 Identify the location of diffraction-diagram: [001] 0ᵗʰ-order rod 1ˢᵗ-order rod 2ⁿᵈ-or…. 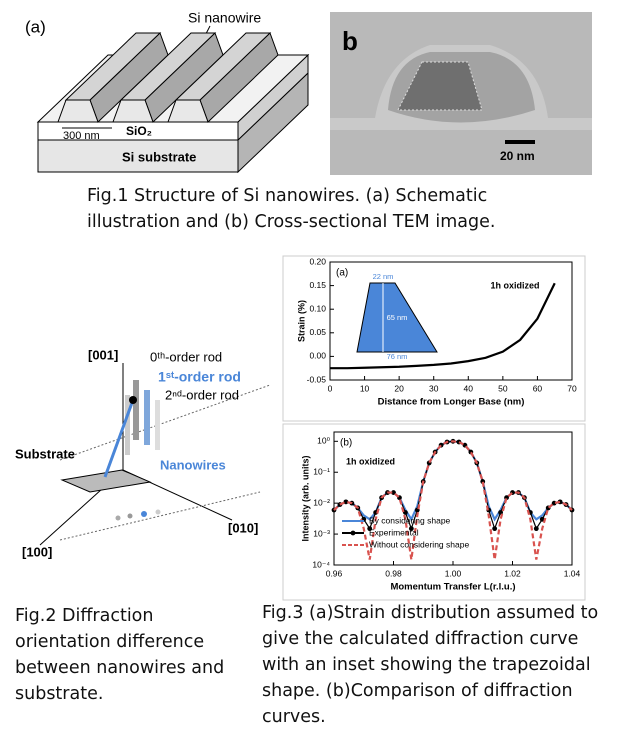
(143, 453).